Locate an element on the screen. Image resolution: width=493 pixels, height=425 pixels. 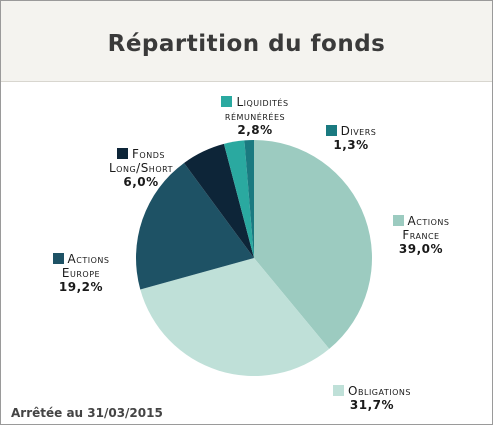
value-label: 2,8% is located at coordinates (255, 130).